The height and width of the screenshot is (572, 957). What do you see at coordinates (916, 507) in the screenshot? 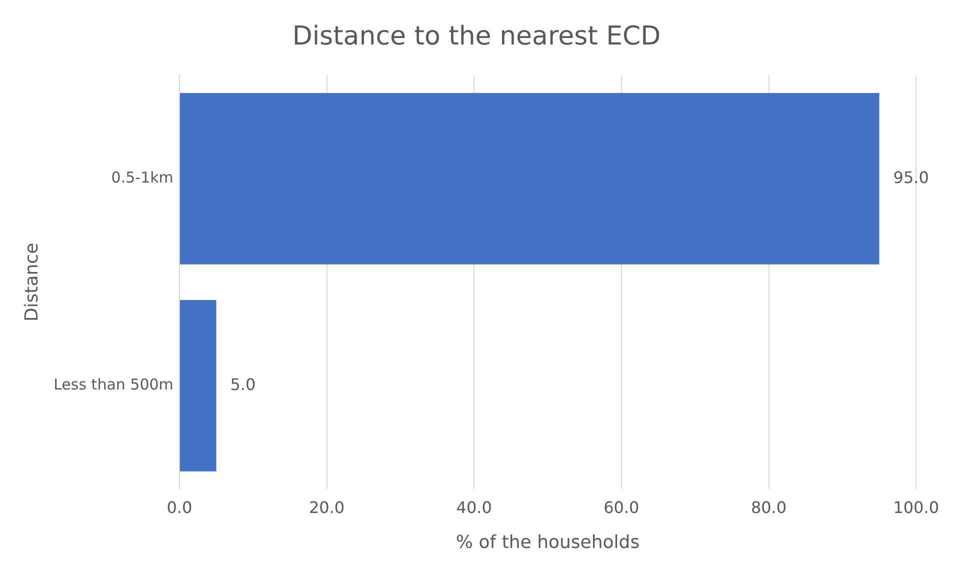
I see `x-tick-label: 100.0` at bounding box center [916, 507].